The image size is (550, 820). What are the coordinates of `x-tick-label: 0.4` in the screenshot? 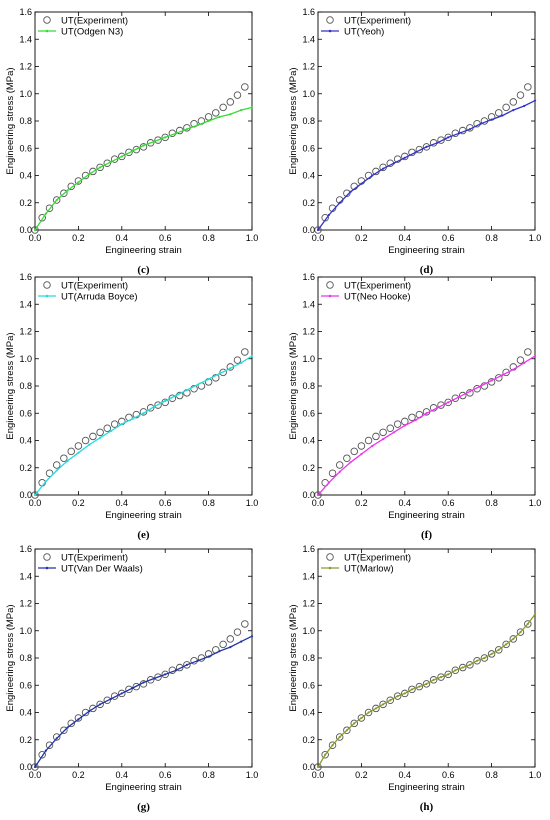 It's located at (405, 775).